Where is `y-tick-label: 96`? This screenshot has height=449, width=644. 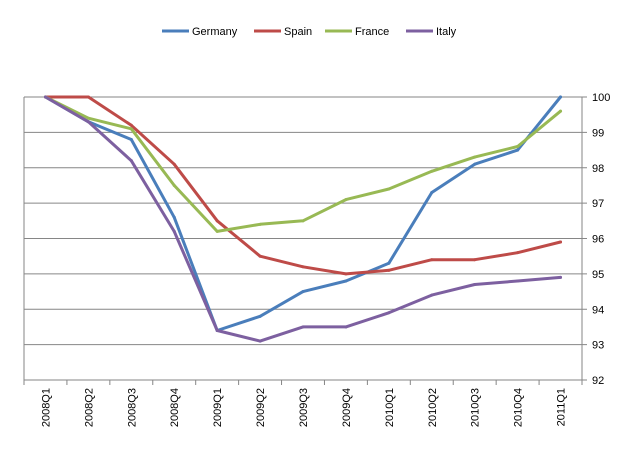
y-tick-label: 96 is located at coordinates (598, 240).